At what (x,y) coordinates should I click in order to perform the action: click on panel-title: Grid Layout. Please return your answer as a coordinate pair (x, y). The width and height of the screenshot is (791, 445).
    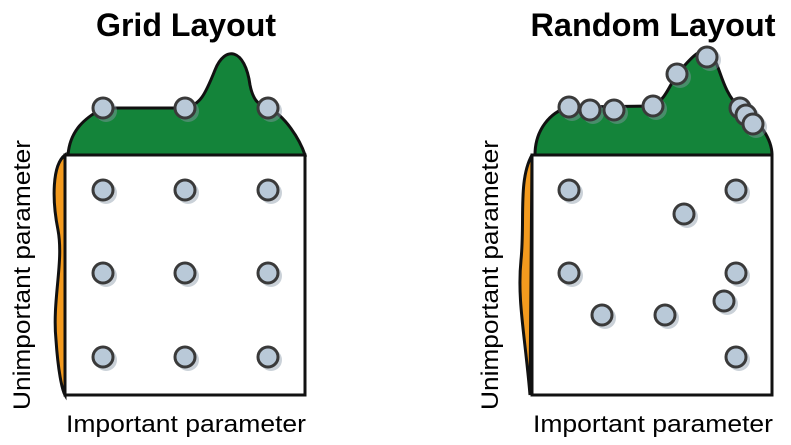
    Looking at the image, I should click on (186, 25).